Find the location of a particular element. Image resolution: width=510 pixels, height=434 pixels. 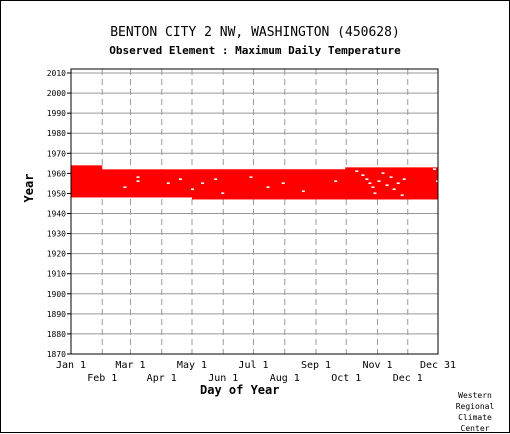

x-tick-label-aug-1: Aug 1 is located at coordinates (285, 378).